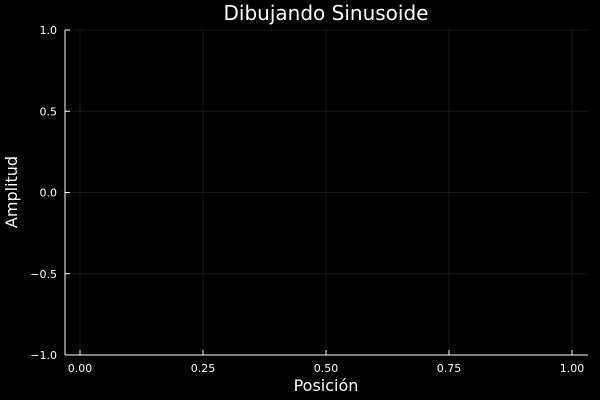 The height and width of the screenshot is (400, 600). I want to click on x-tick-label: 0.25, so click(203, 368).